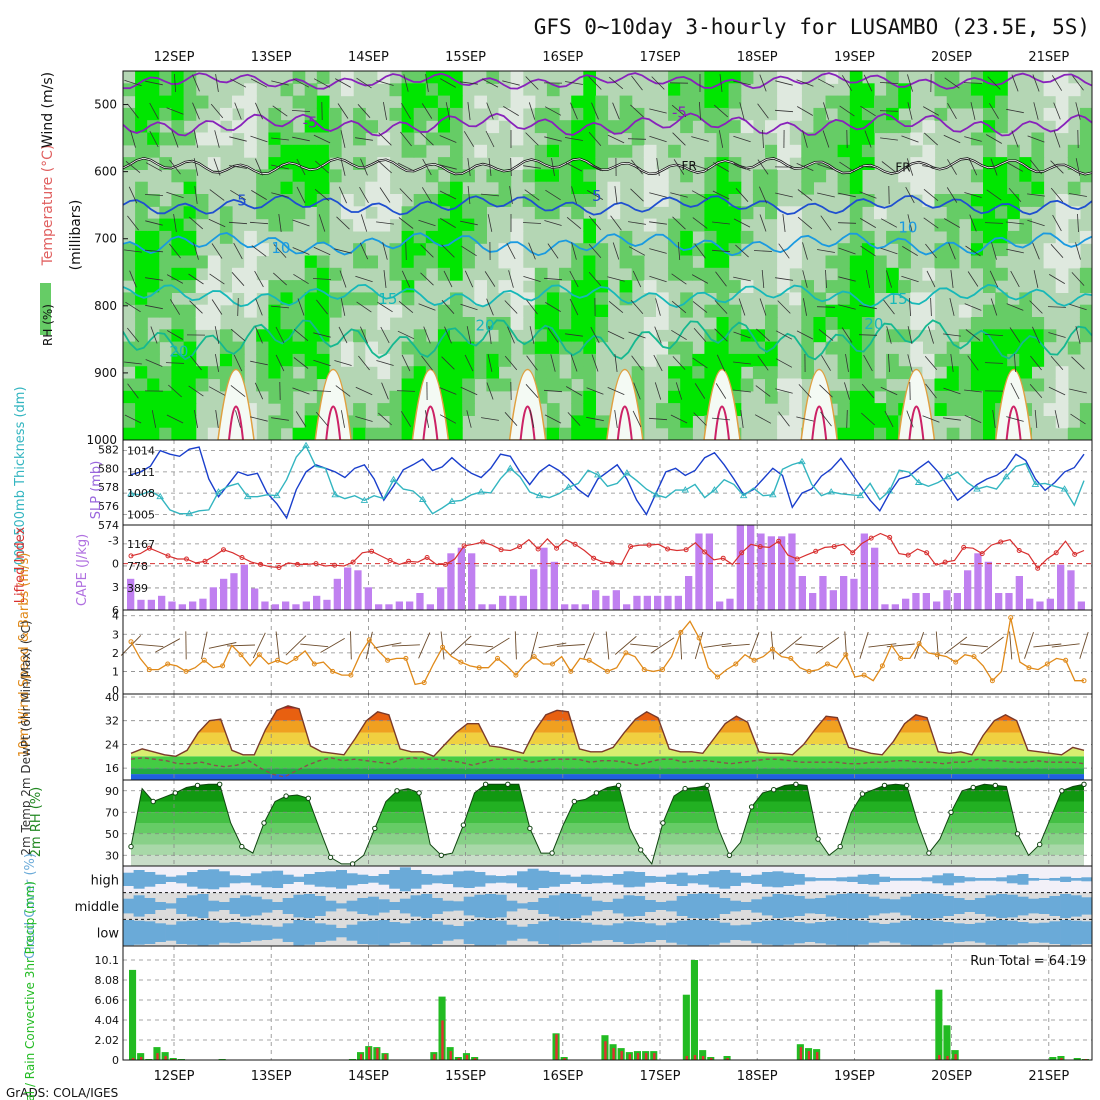  What do you see at coordinates (699, 645) in the screenshot?
I see `surface-wind-barb` at bounding box center [699, 645].